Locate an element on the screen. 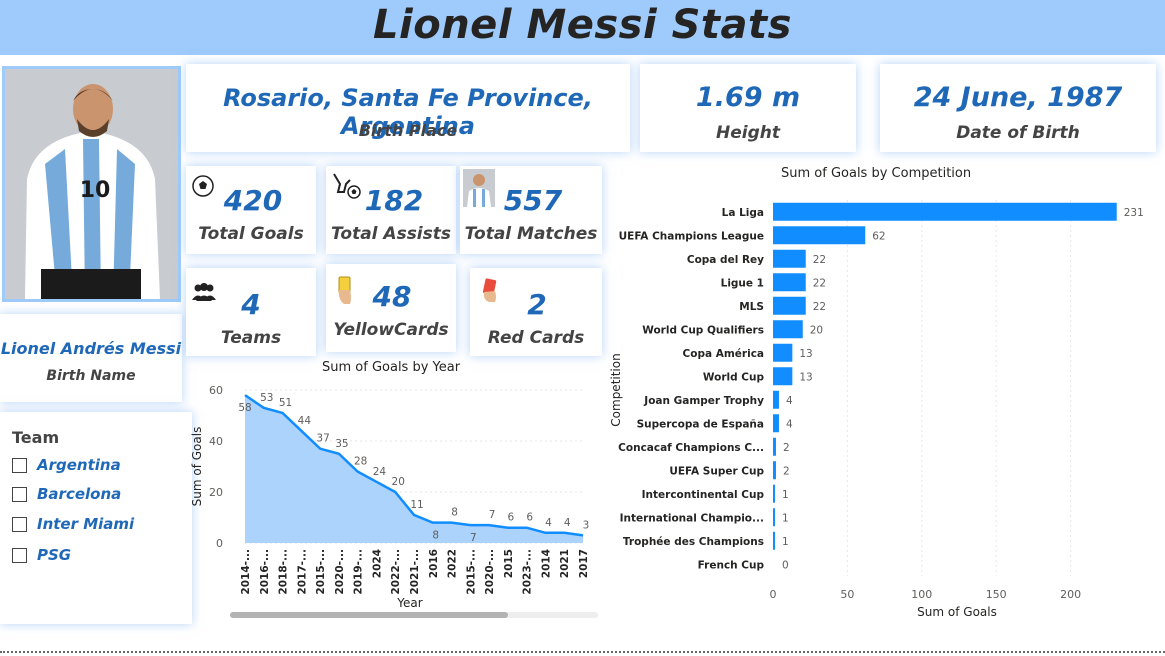 The height and width of the screenshot is (656, 1165). y-tick-label: Copa América is located at coordinates (723, 354).